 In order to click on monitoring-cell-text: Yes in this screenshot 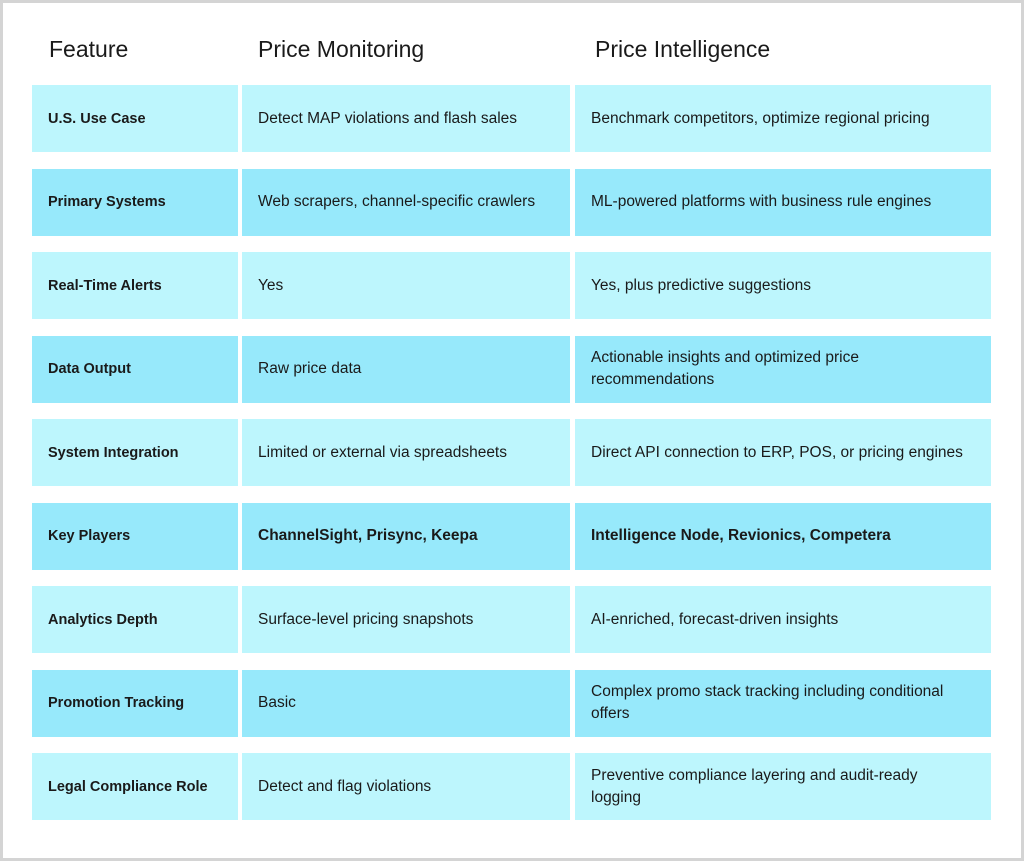, I will do `click(271, 285)`.